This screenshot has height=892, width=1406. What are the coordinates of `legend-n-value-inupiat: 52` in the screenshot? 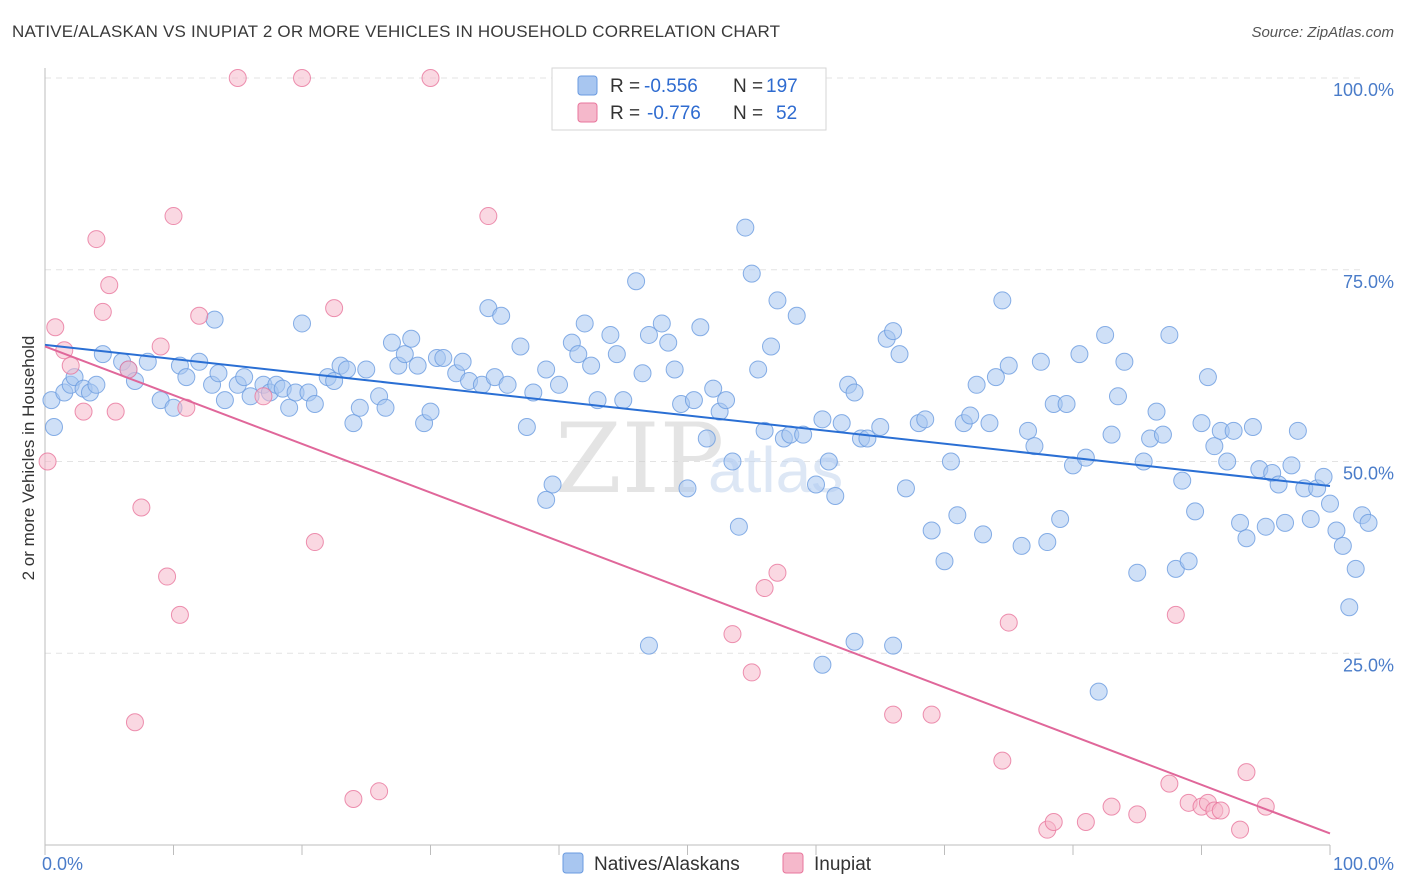 It's located at (786, 113).